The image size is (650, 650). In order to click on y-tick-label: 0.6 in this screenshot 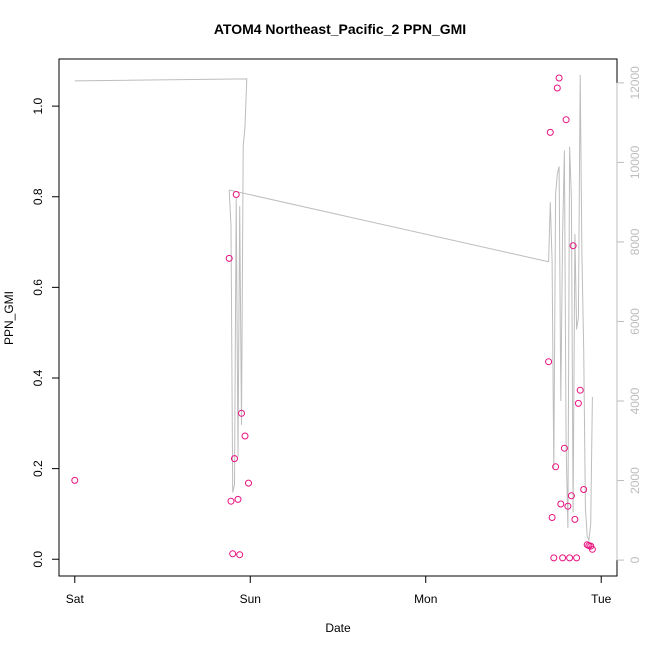, I will do `click(38, 287)`.